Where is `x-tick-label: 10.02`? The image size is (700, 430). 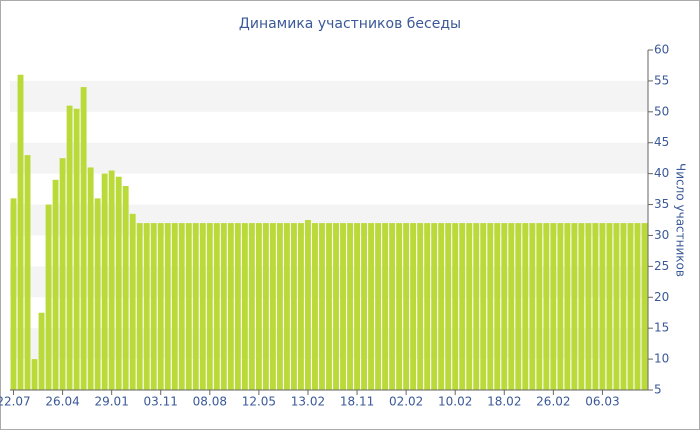
x-tick-label: 10.02 is located at coordinates (455, 402).